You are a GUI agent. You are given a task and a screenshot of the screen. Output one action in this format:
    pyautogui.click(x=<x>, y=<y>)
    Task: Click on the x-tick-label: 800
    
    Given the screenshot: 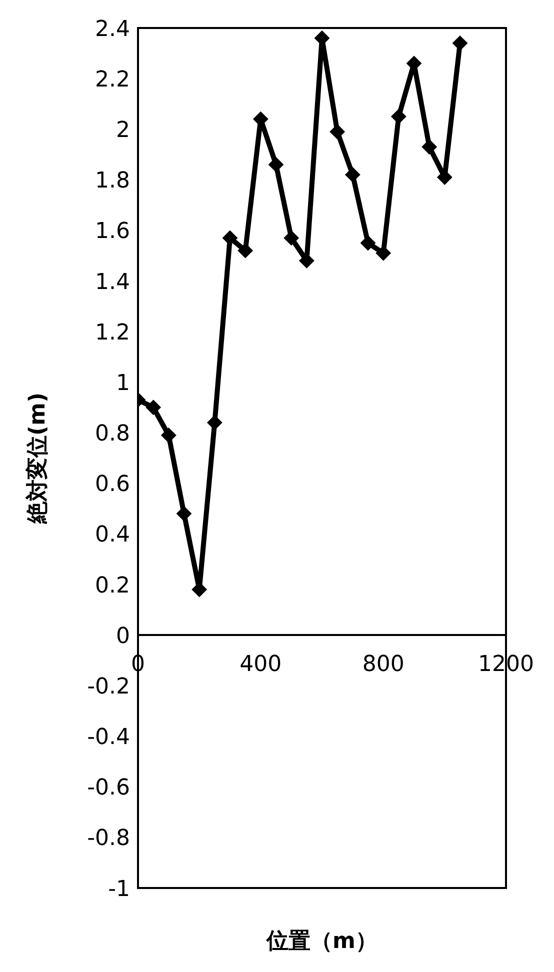 What is the action you would take?
    pyautogui.click(x=383, y=665)
    